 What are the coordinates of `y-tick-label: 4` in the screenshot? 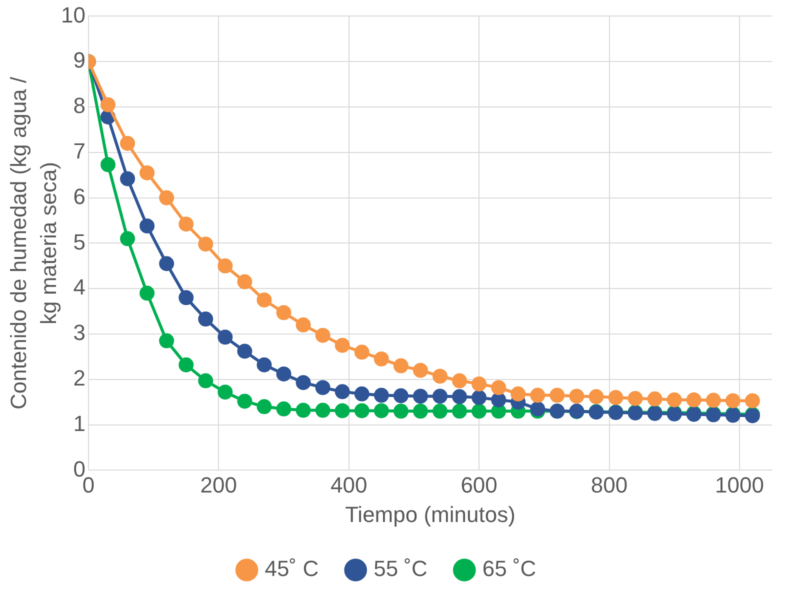 It's located at (79, 287).